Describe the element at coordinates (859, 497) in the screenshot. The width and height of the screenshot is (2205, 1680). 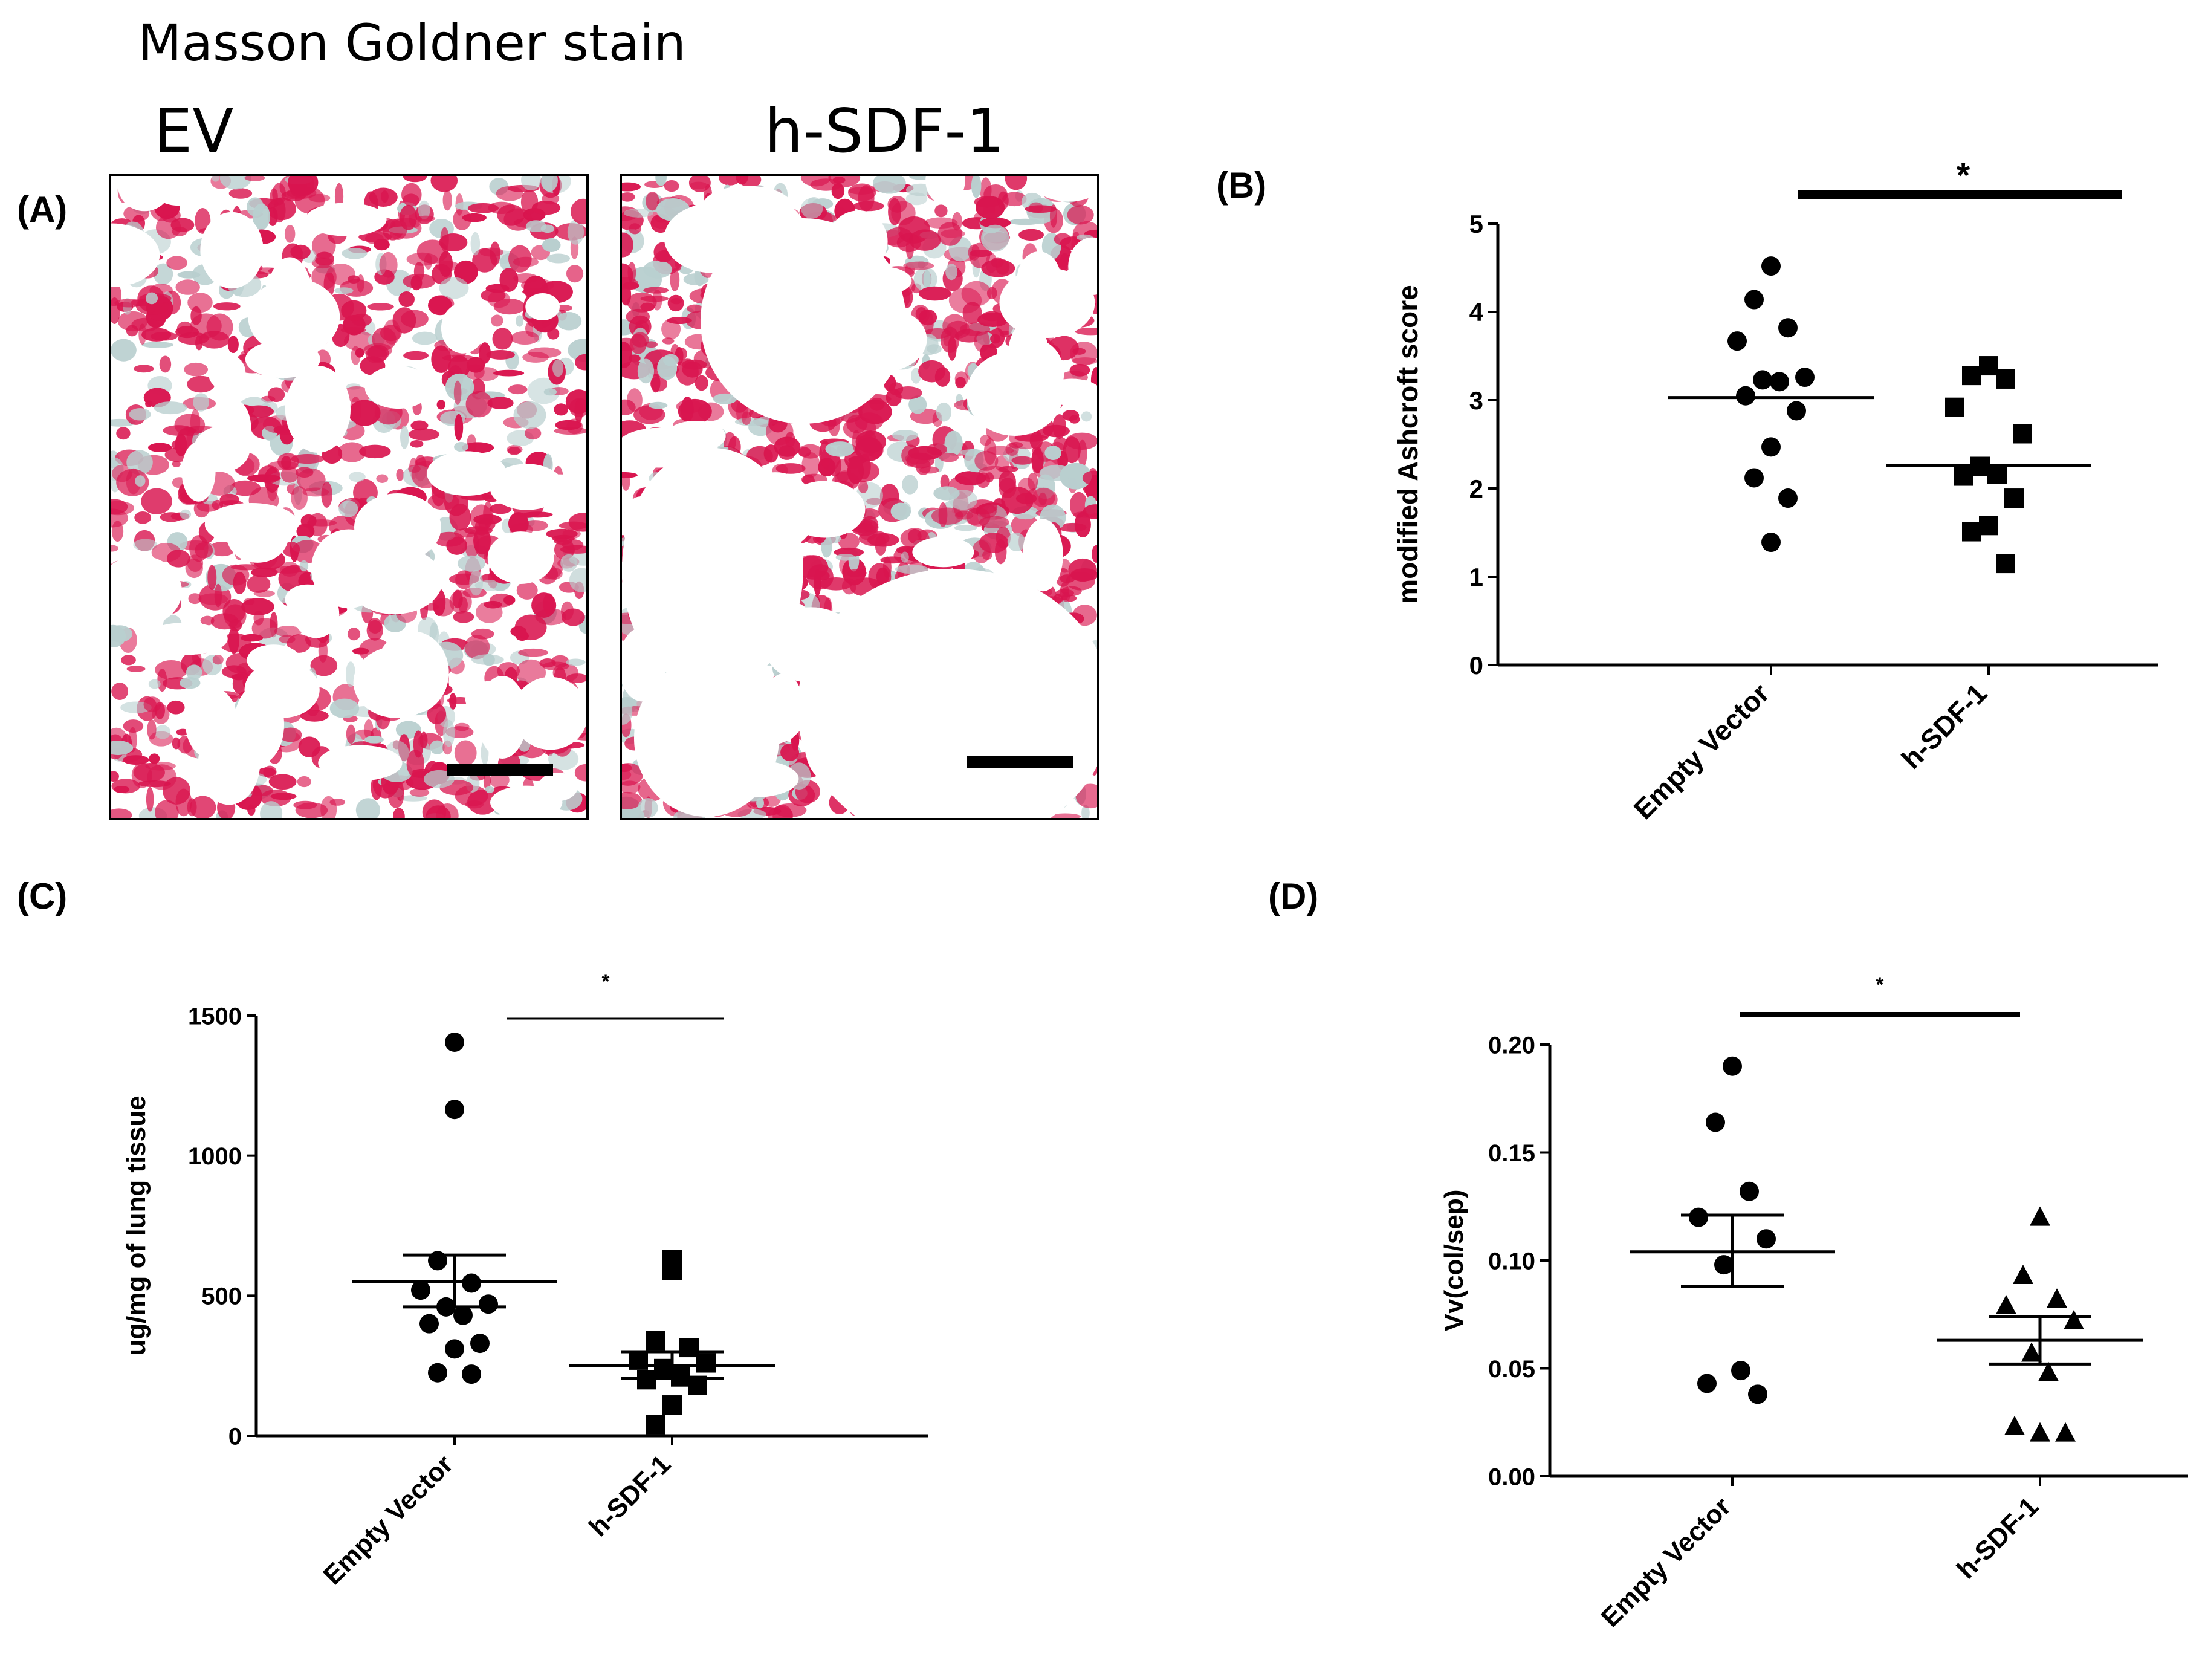
I see `micrograph-hsdf1` at that location.